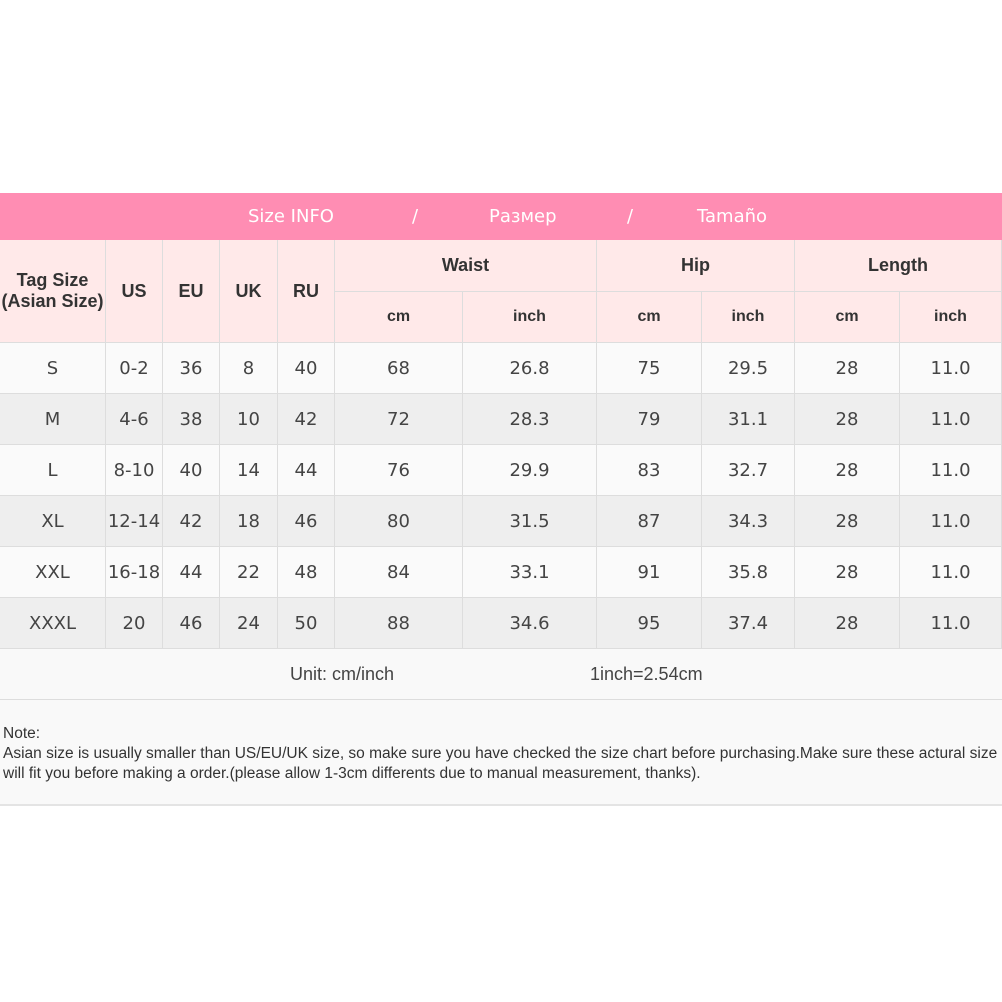 The image size is (1002, 1002). What do you see at coordinates (748, 368) in the screenshot?
I see `table-cell: 29.5` at bounding box center [748, 368].